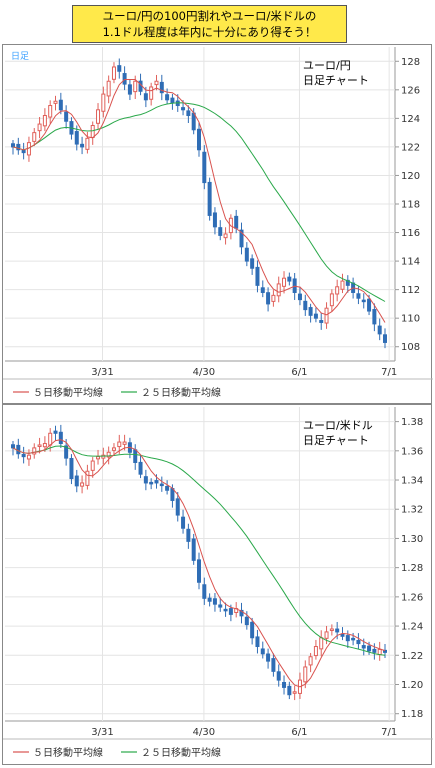  Describe the element at coordinates (410, 205) in the screenshot. I see `y-tick-label: 118` at that location.